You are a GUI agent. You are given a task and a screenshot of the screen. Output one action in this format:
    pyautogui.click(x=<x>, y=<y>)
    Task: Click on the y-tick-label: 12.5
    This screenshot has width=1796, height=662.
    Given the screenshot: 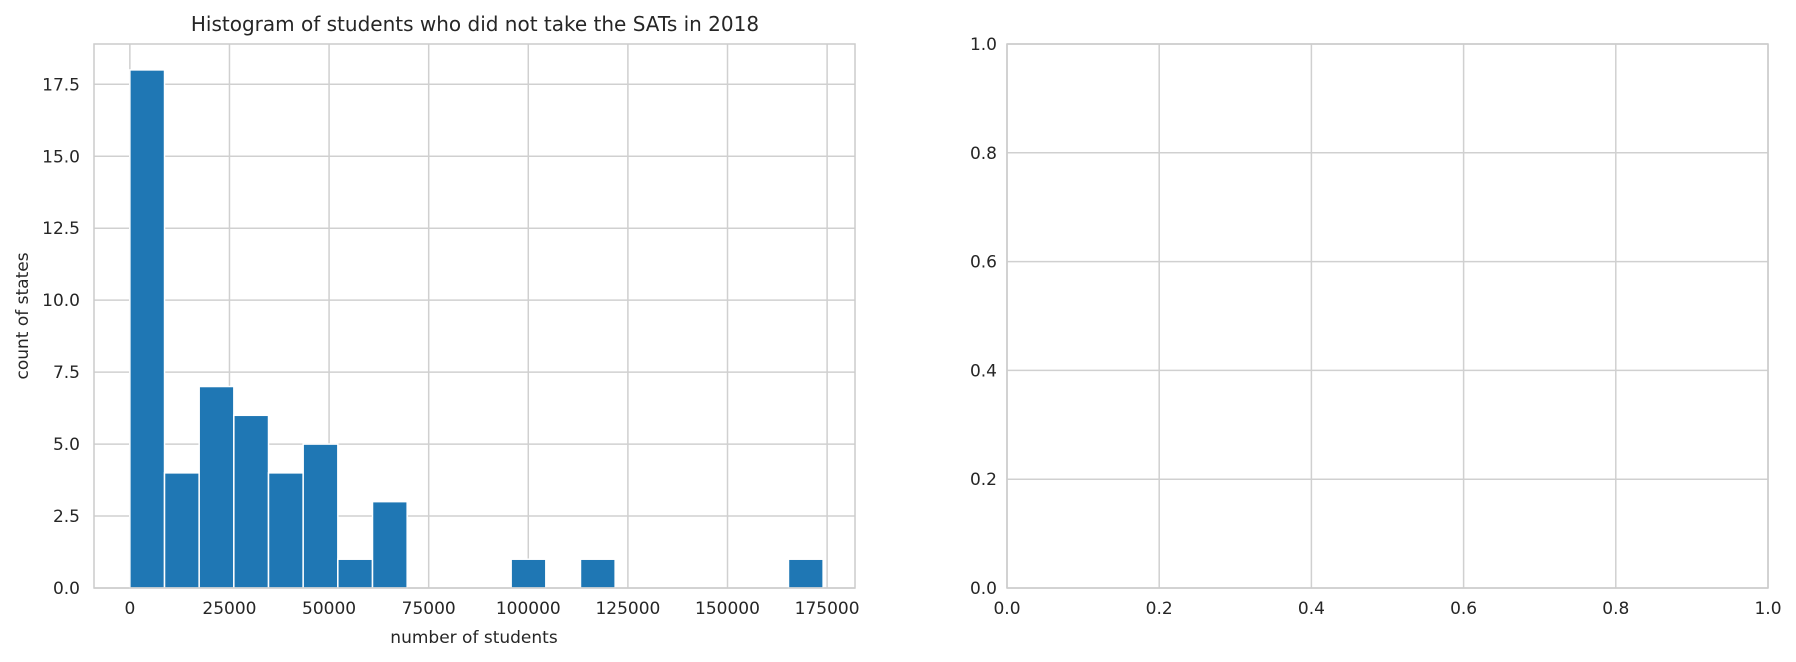 What is the action you would take?
    pyautogui.click(x=61, y=229)
    